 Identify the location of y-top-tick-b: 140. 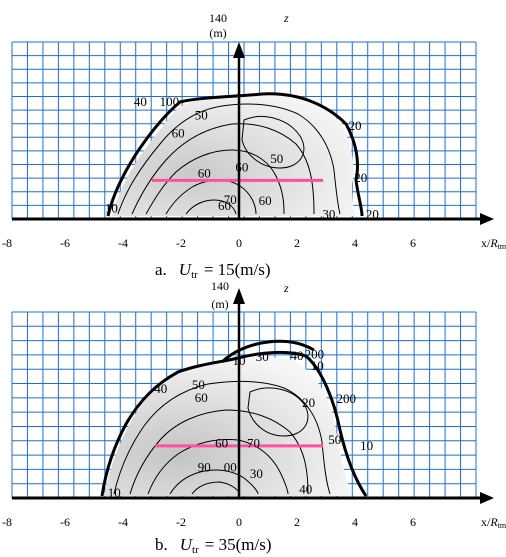
(220, 286).